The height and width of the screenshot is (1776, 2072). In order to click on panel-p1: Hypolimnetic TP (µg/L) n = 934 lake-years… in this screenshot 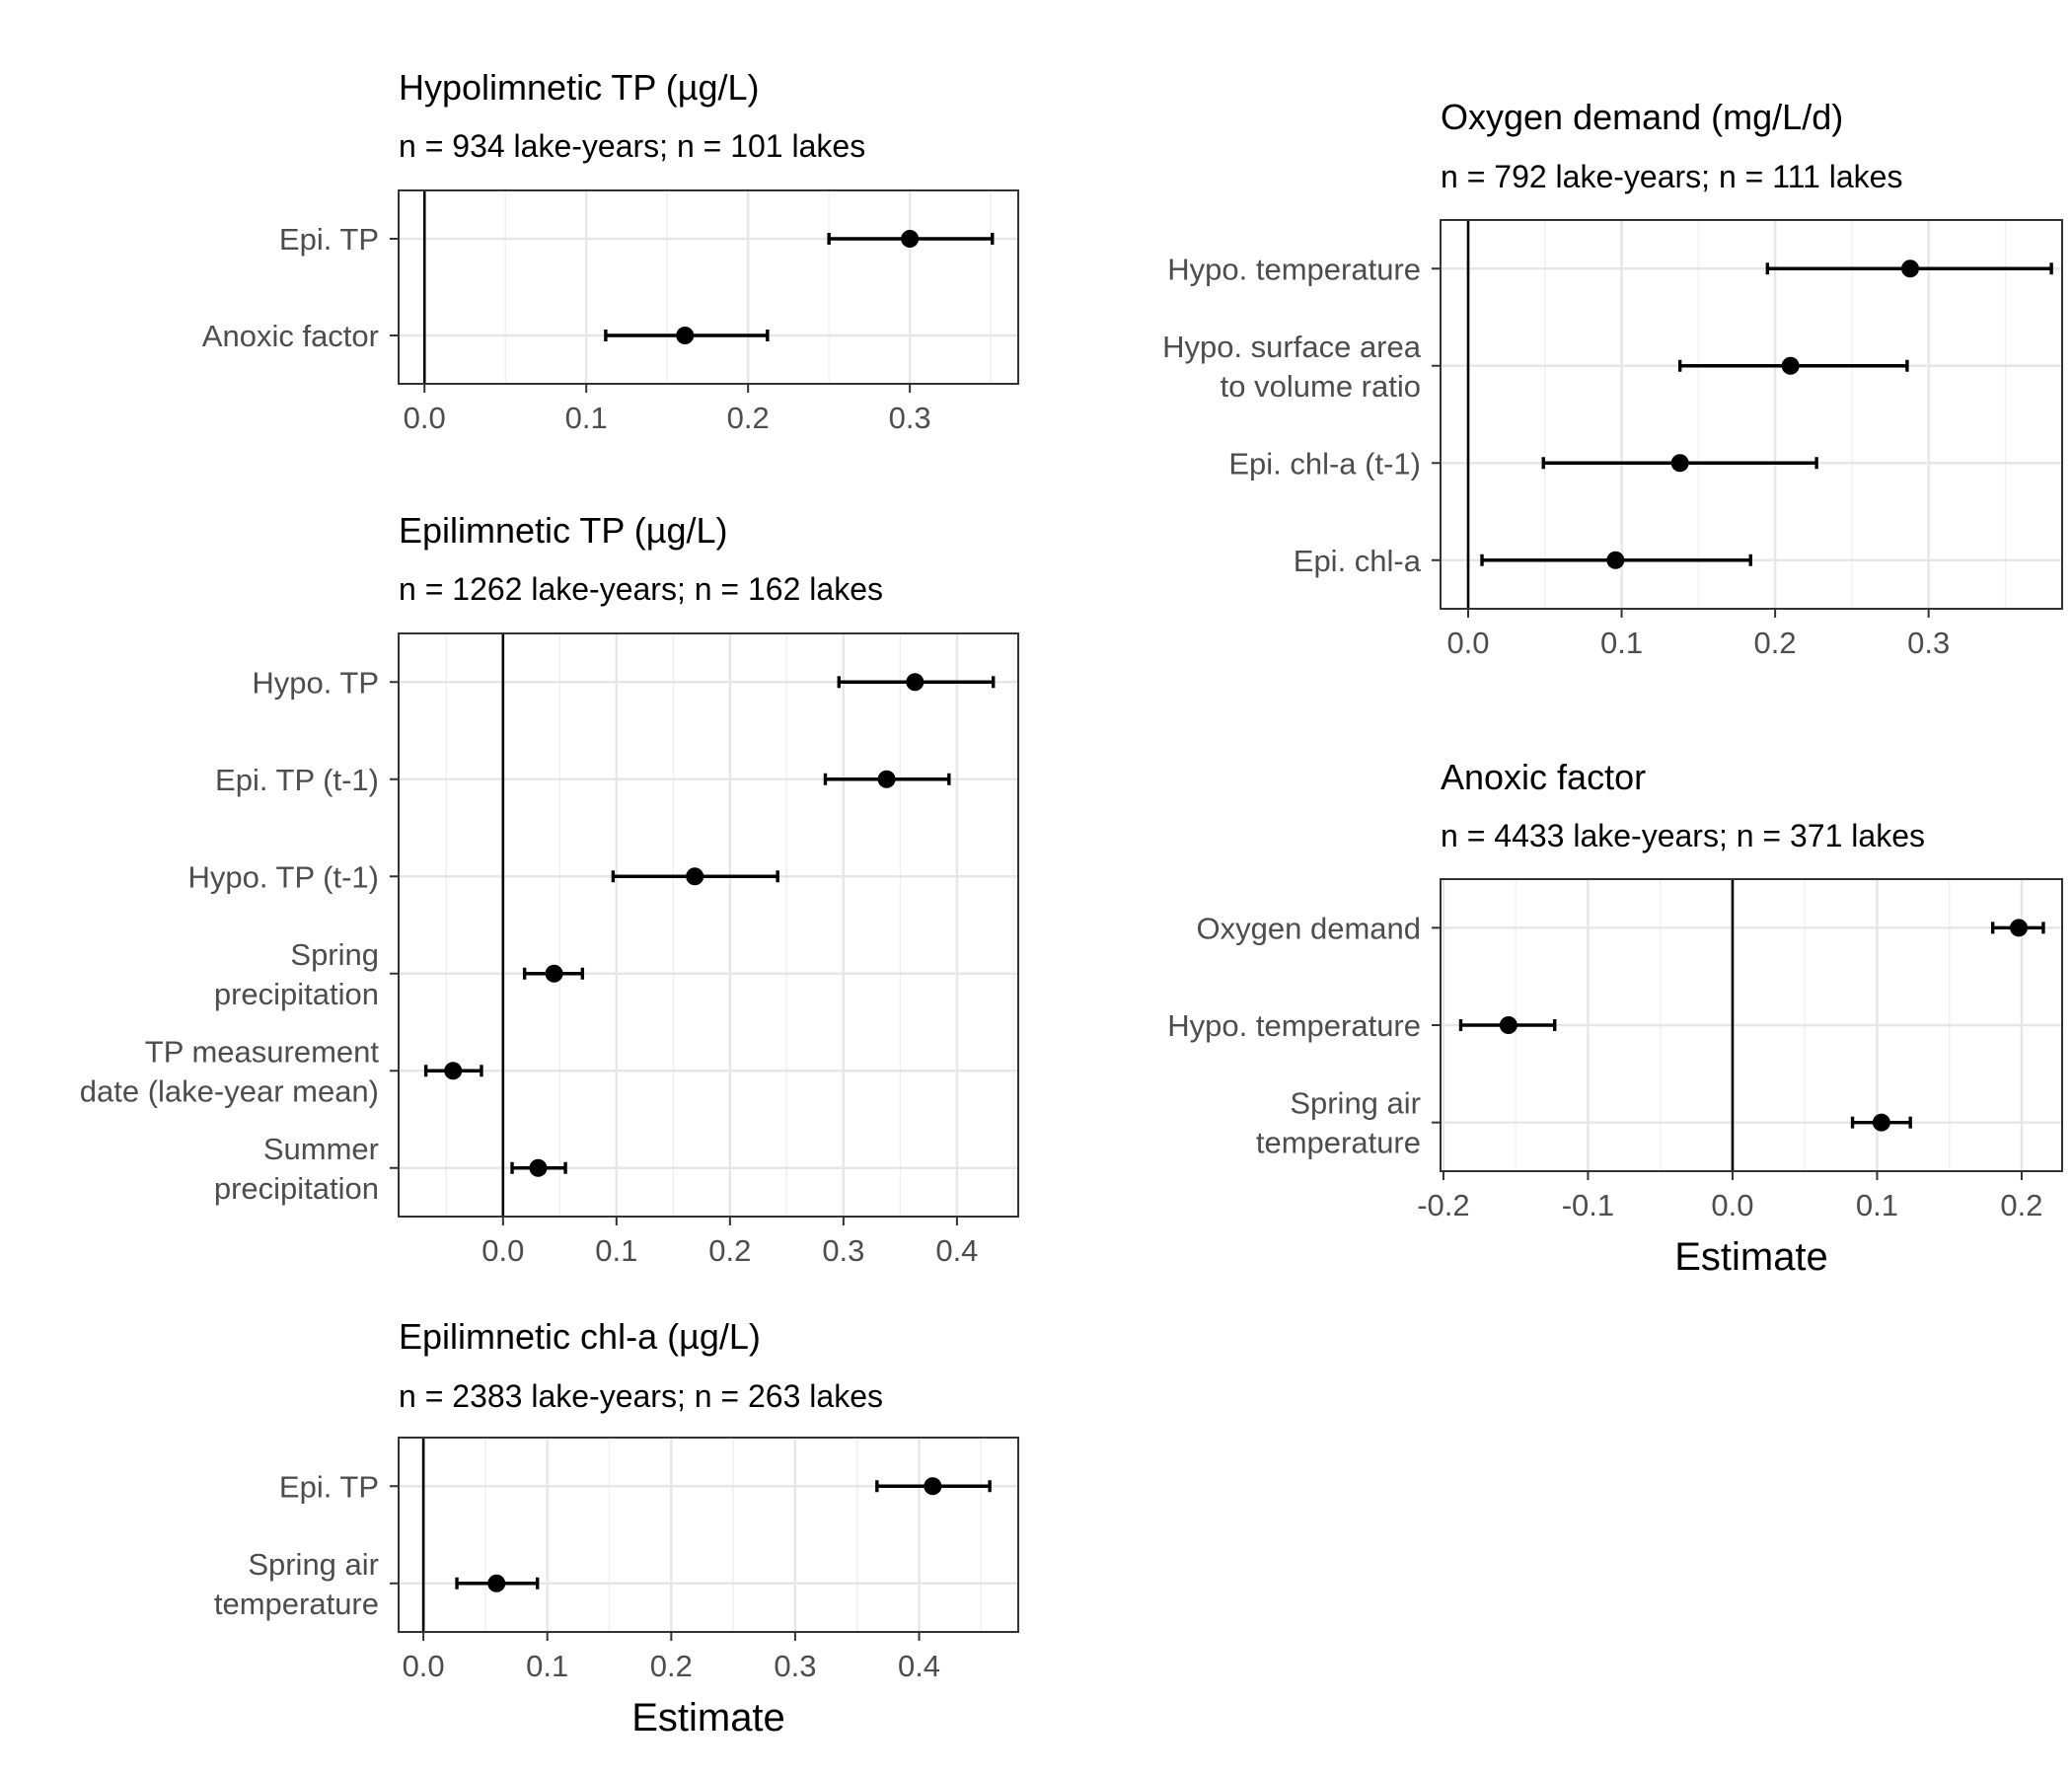, I will do `click(610, 251)`.